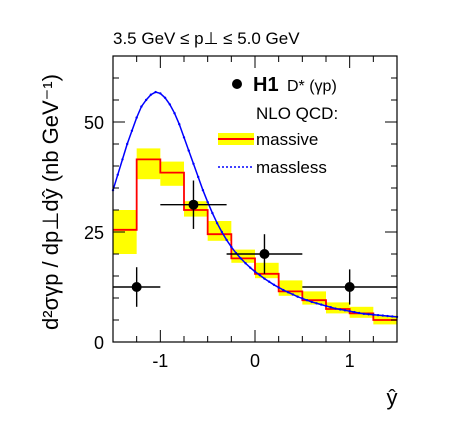  What do you see at coordinates (278, 125) in the screenshot?
I see `legend: H1 D* (γp) NLO QCD: massive massless` at bounding box center [278, 125].